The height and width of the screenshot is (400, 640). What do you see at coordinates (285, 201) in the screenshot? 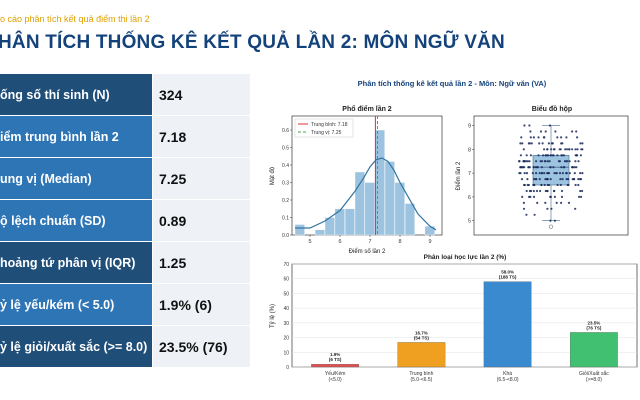
I see `histogram-ytick-label: 0.2` at bounding box center [285, 201].